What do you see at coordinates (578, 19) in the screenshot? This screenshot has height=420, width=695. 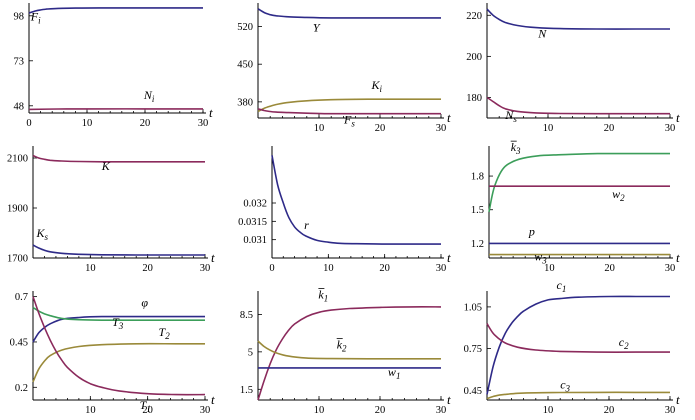 I see `series-line-n` at bounding box center [578, 19].